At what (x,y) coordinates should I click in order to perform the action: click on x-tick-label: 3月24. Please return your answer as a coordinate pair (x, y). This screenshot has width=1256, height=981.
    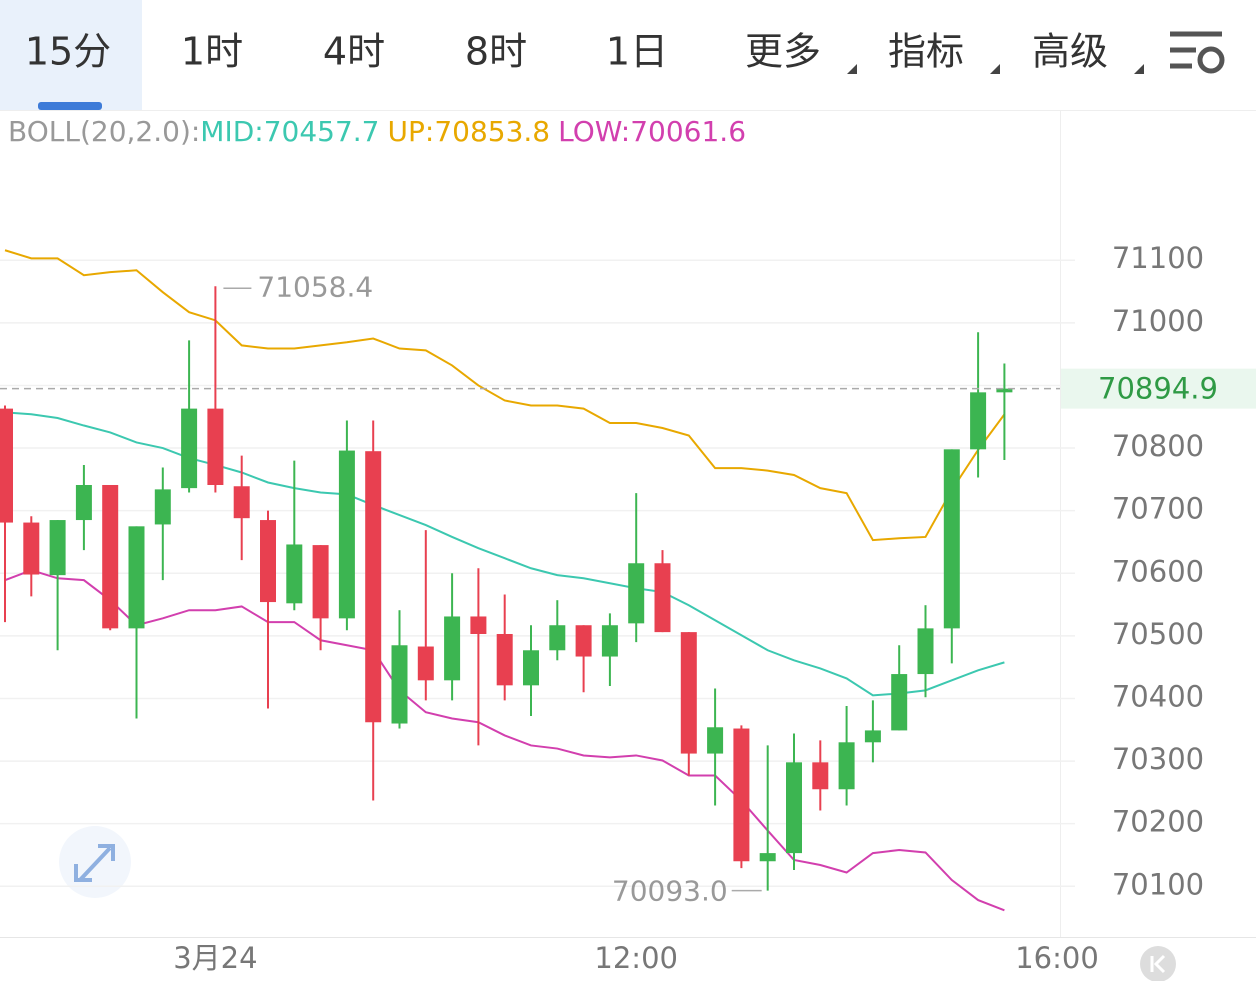
    Looking at the image, I should click on (215, 958).